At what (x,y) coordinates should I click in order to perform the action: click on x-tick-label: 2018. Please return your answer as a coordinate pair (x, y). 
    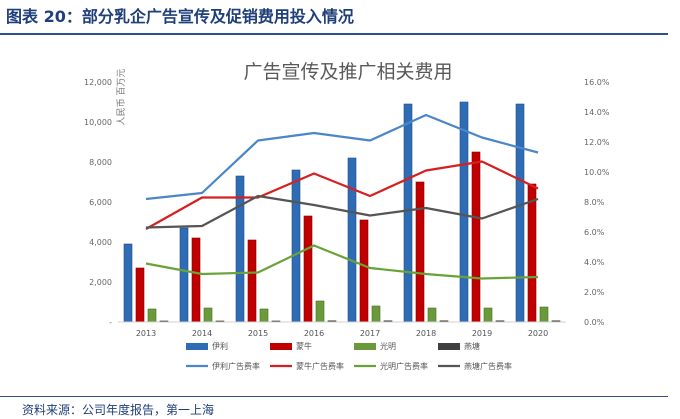
    Looking at the image, I should click on (426, 333).